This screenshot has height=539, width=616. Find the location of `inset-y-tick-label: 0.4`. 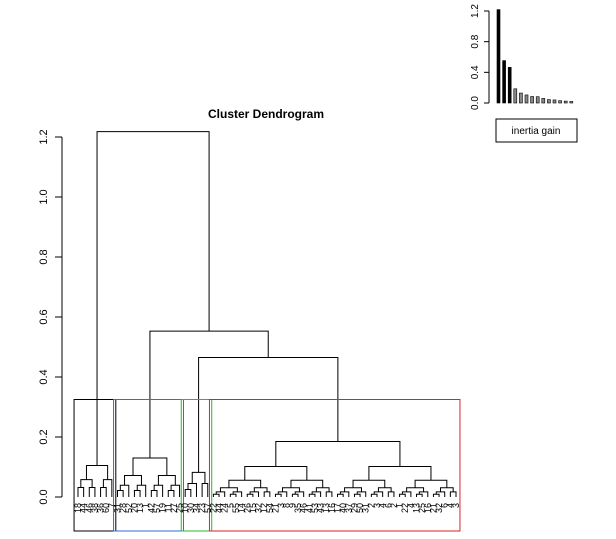

inset-y-tick-label: 0.4 is located at coordinates (475, 72).